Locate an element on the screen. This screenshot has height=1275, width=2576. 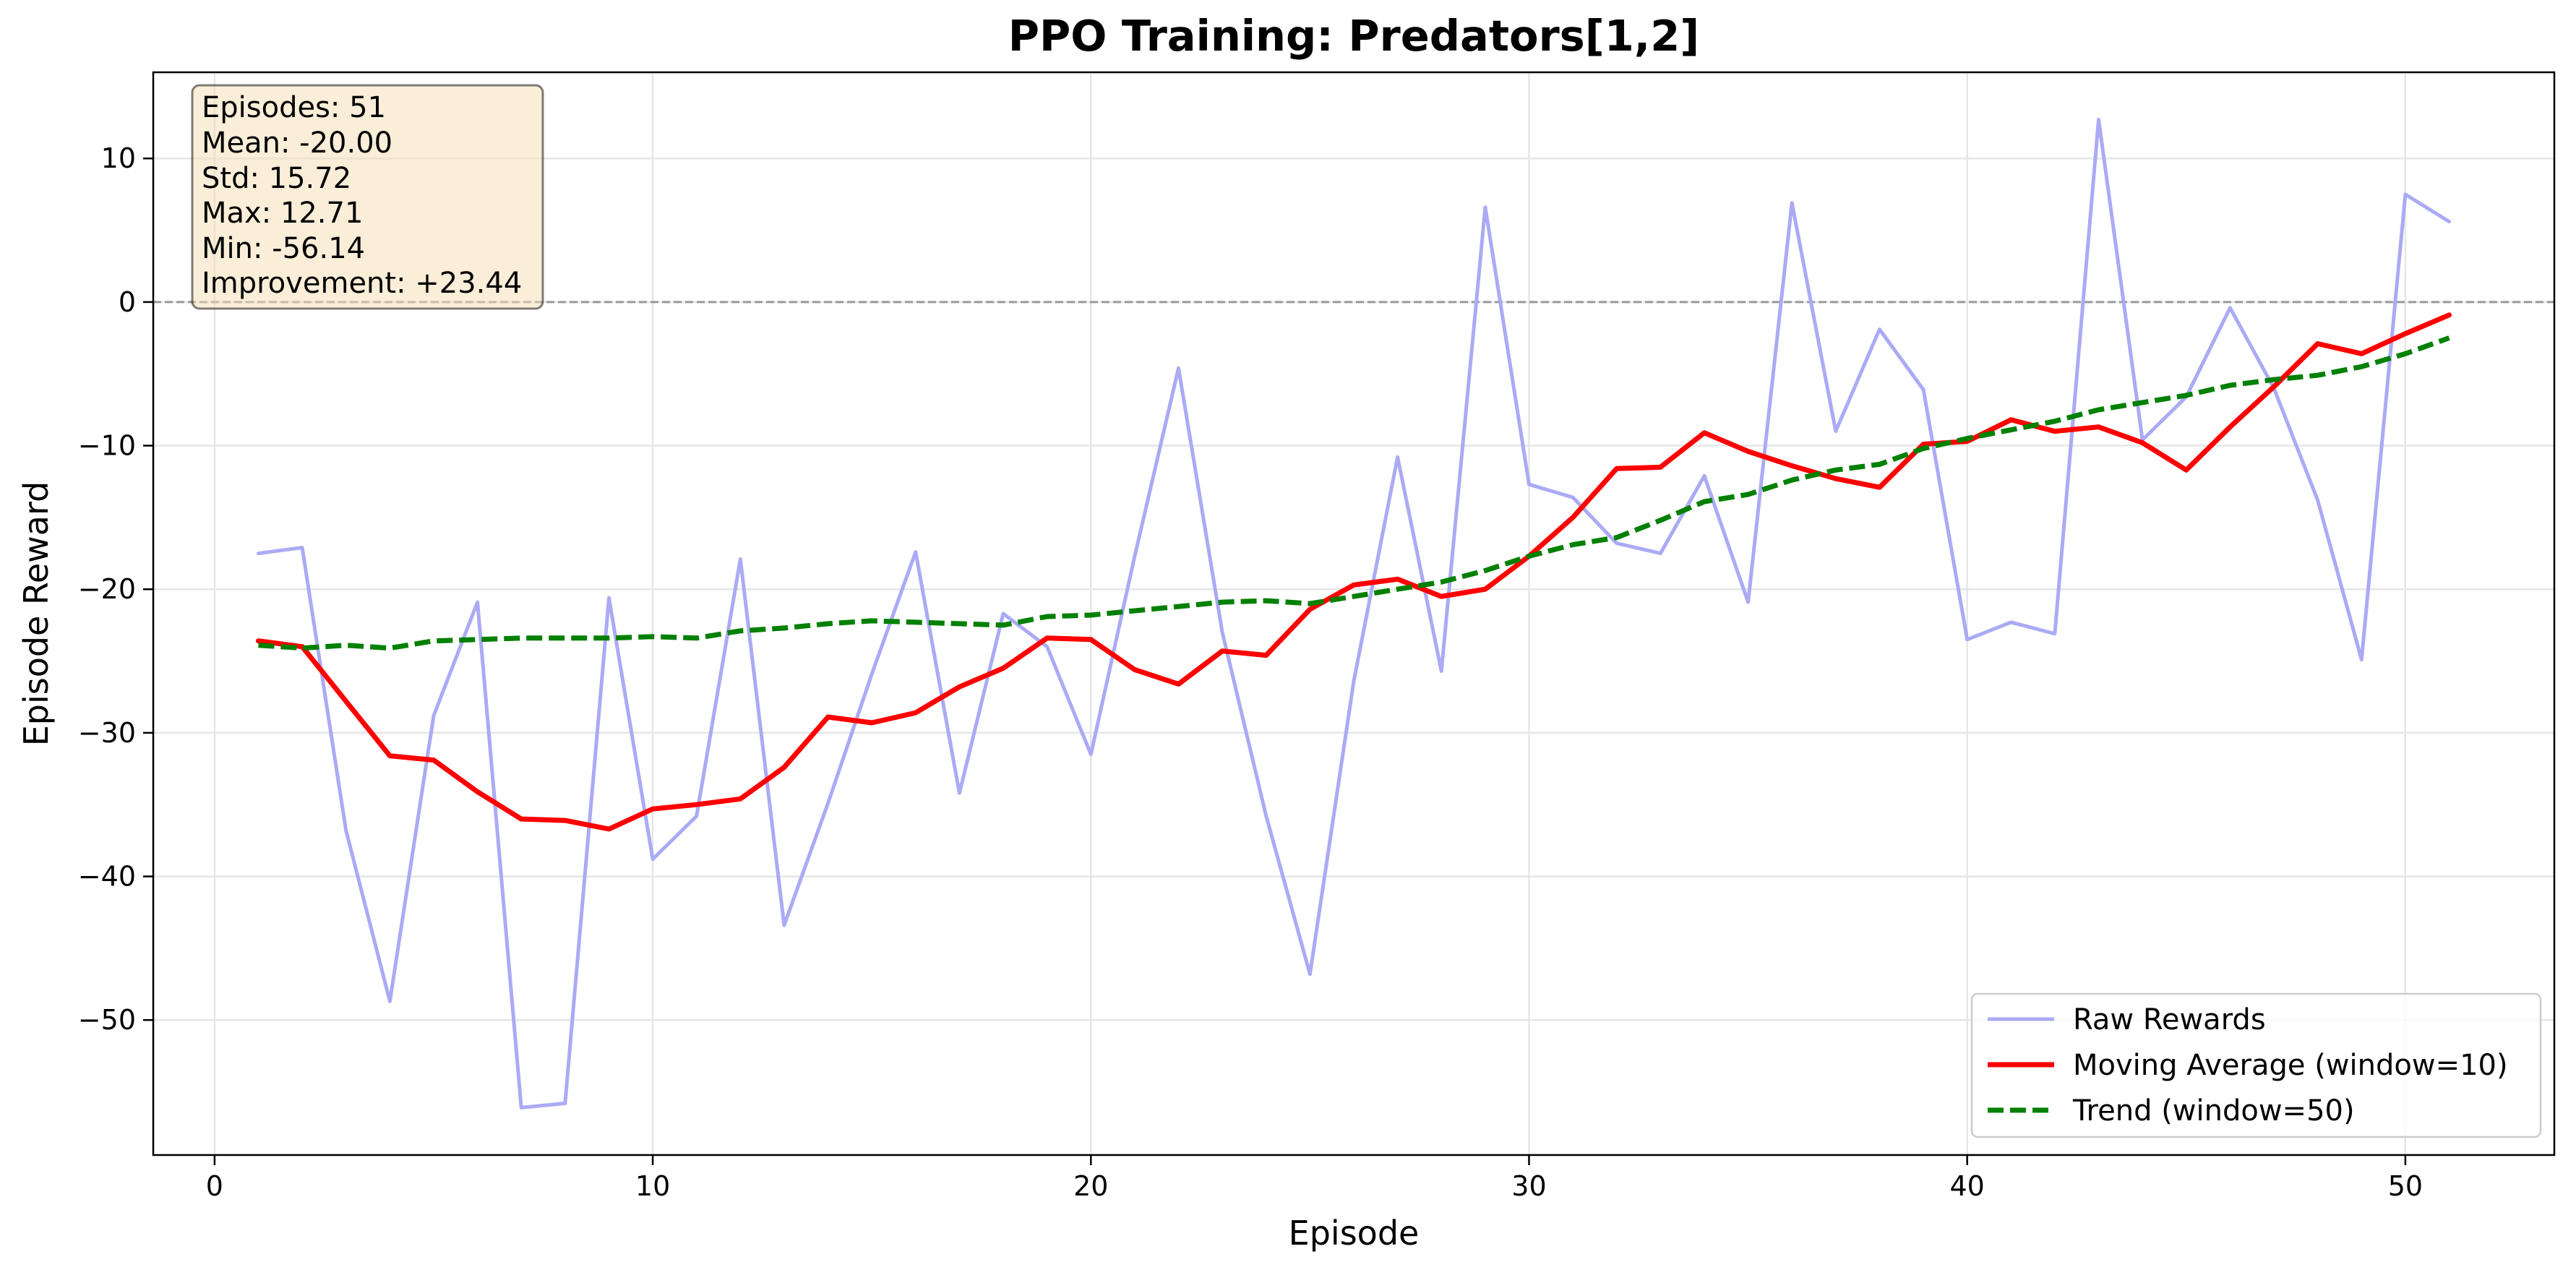
y-axis-label: Episode Reward is located at coordinates (37, 614).